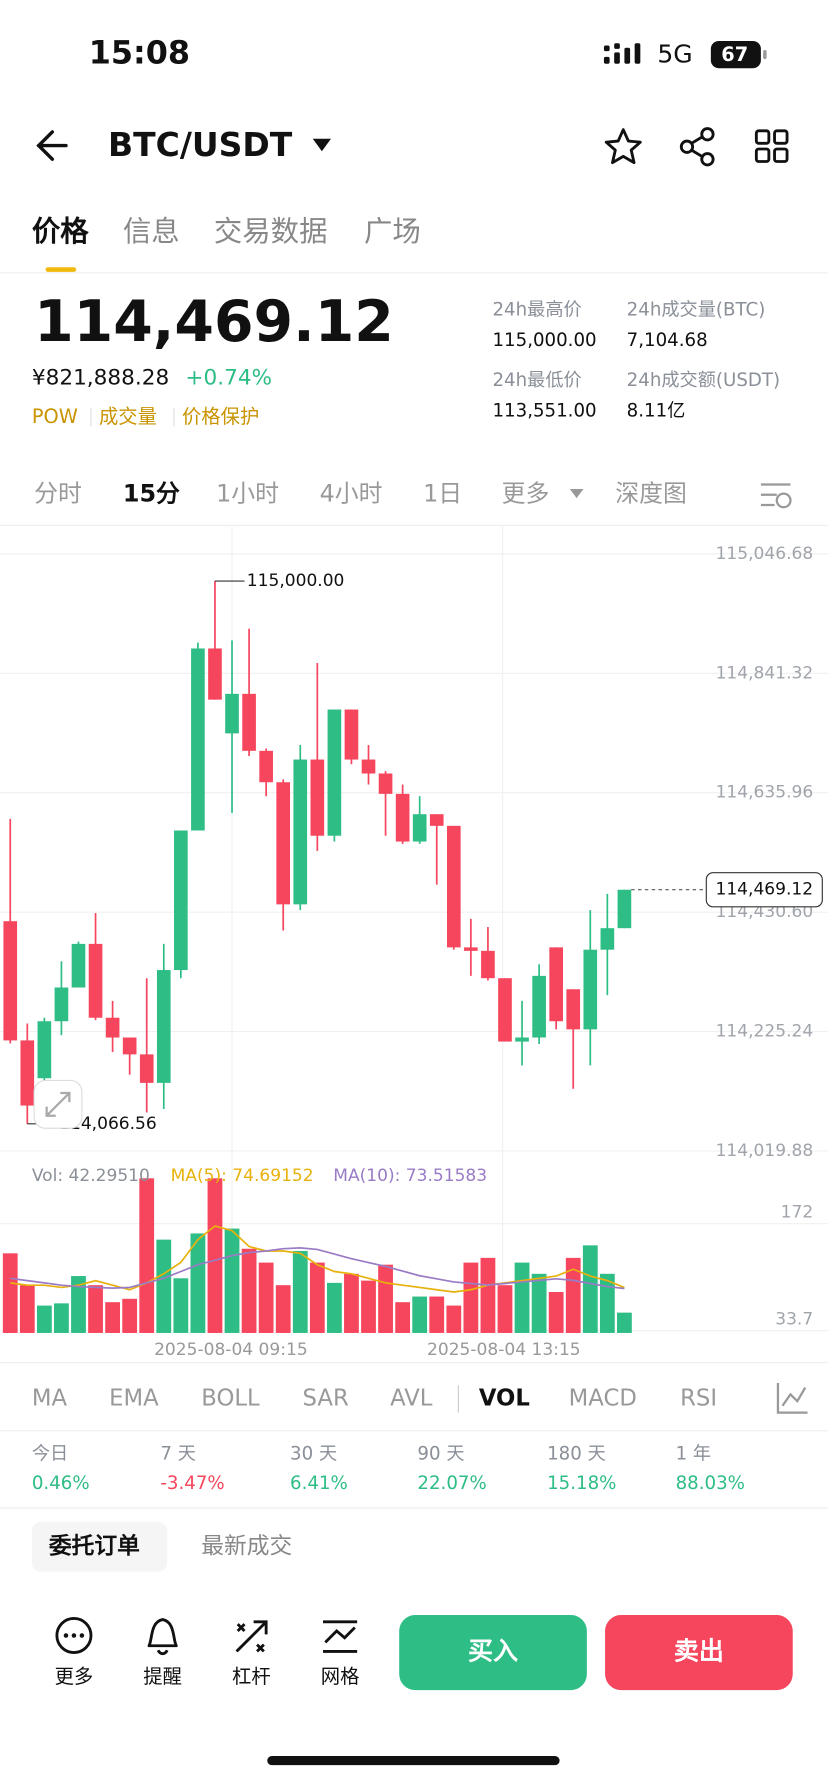  I want to click on order-tab: 最新成交, so click(246, 1546).